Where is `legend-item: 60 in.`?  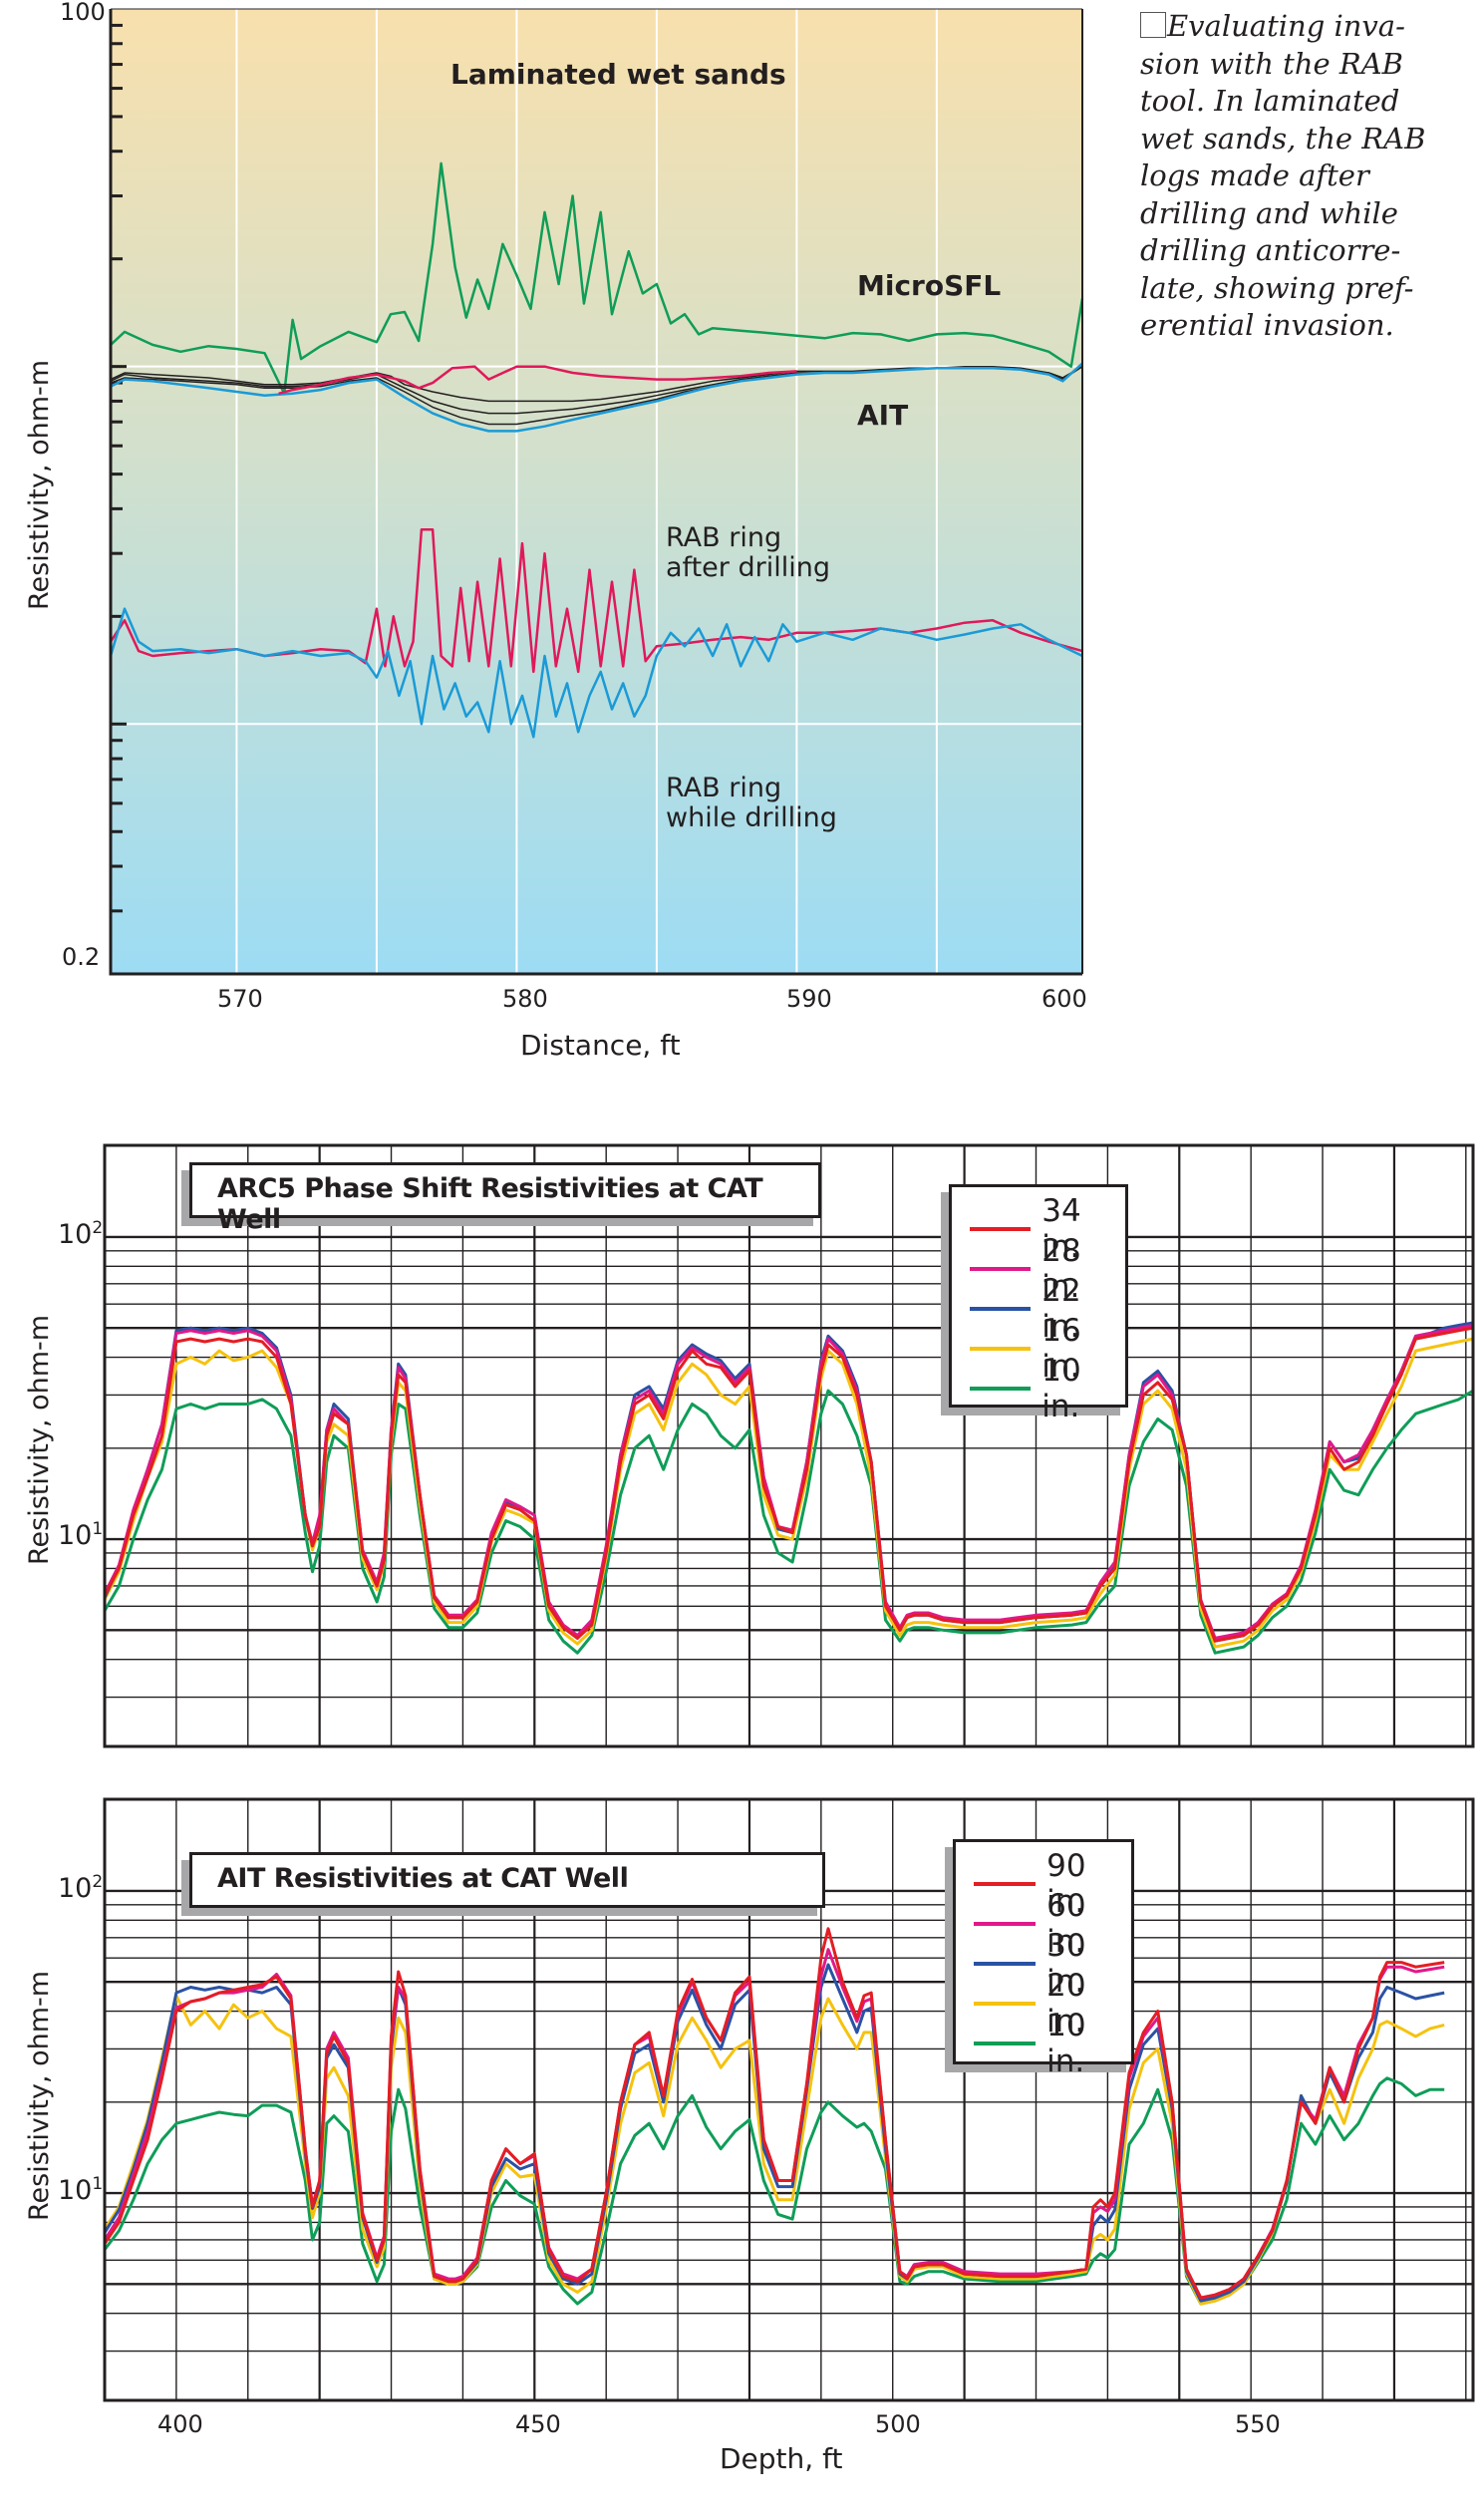
legend-item: 60 in. is located at coordinates (1052, 1924).